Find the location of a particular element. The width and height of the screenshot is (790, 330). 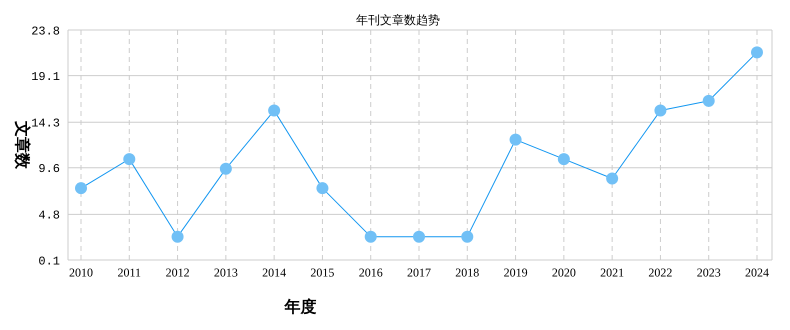

x-tick-label: 2017 is located at coordinates (419, 273).